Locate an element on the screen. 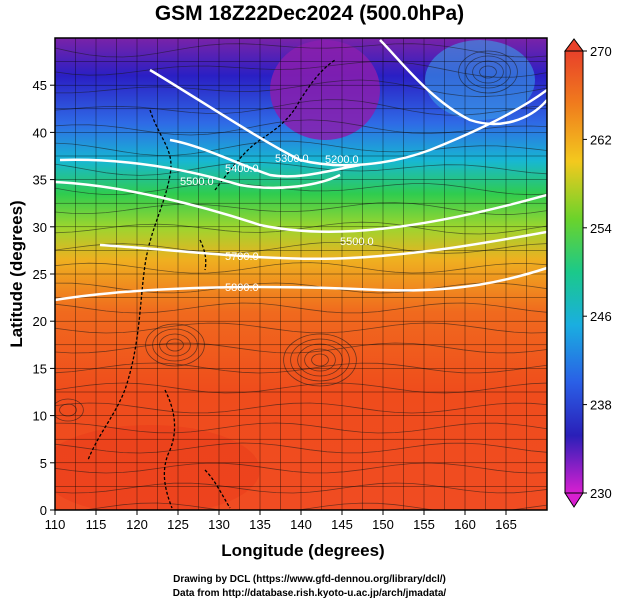  y-tick-label: 20 is located at coordinates (40, 321).